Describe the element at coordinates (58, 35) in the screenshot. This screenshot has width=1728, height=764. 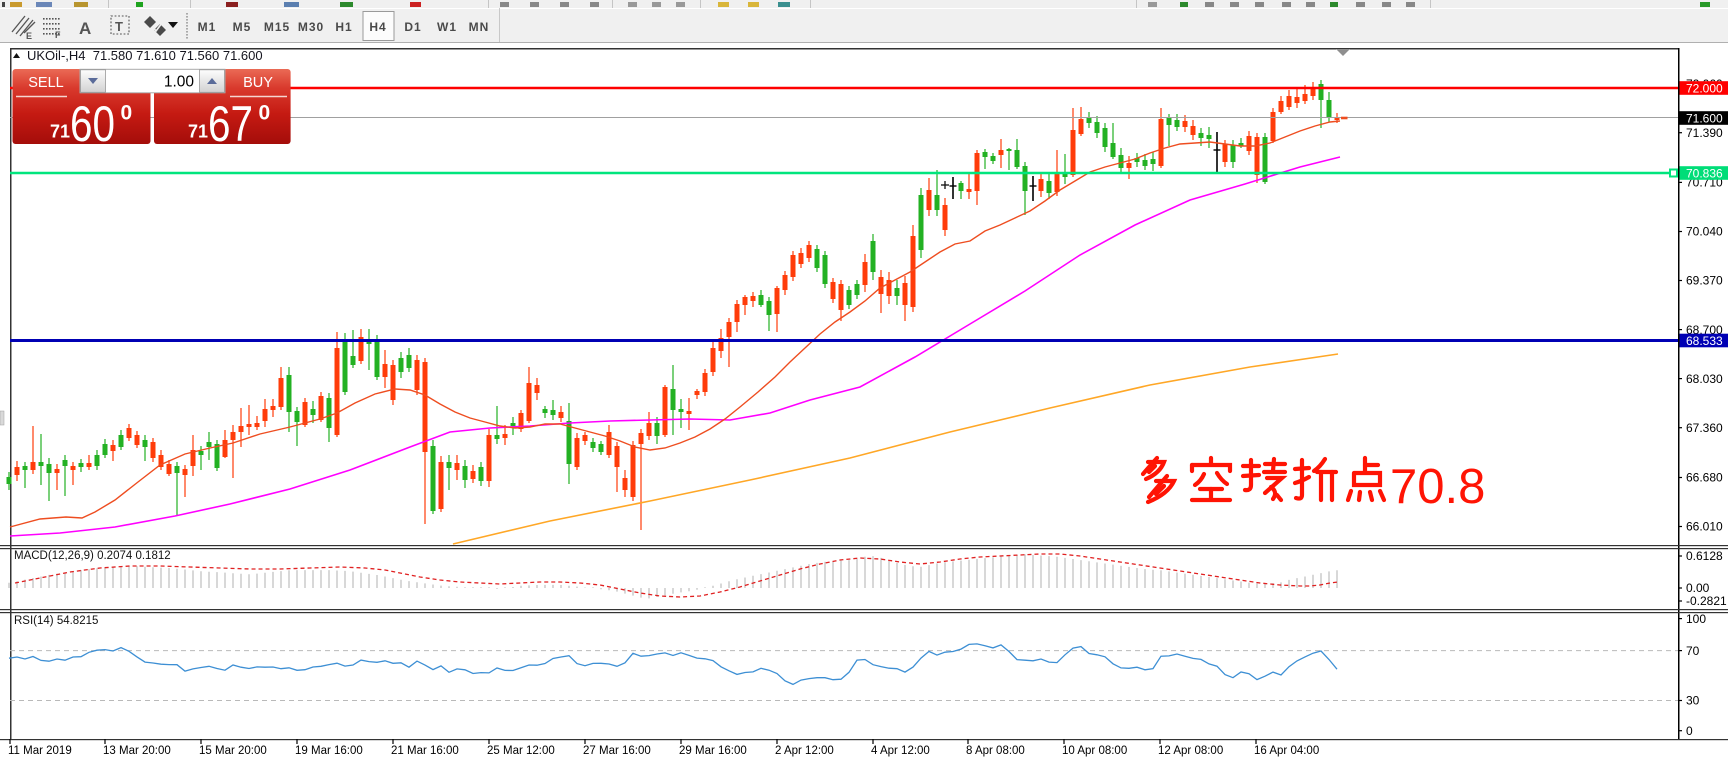
I see `svg-text: F` at that location.